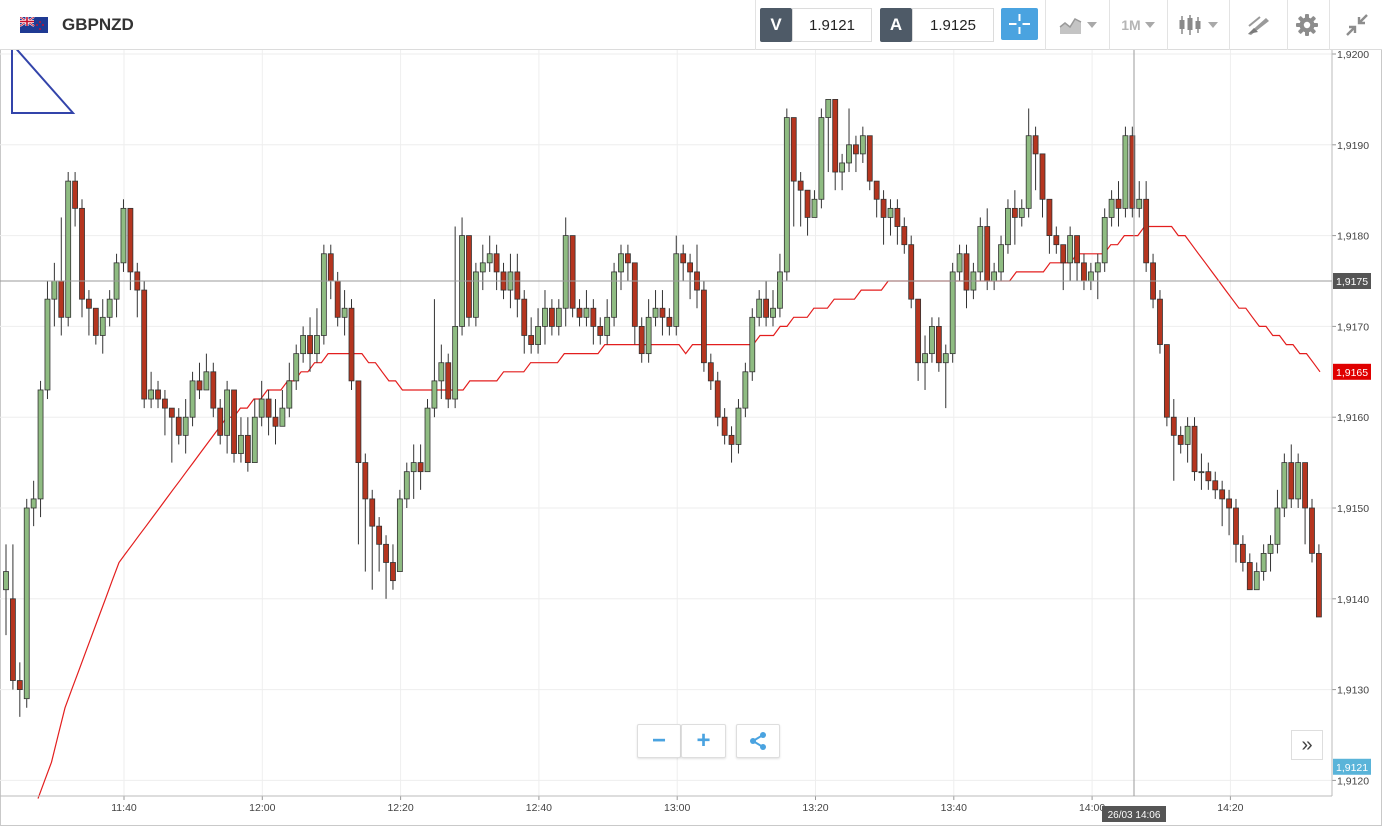 Image resolution: width=1382 pixels, height=826 pixels. I want to click on crosshair-button, so click(1019, 24).